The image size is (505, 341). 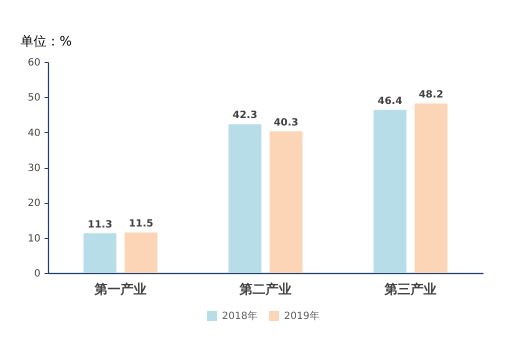 What do you see at coordinates (240, 316) in the screenshot?
I see `legend-label: 2018年` at bounding box center [240, 316].